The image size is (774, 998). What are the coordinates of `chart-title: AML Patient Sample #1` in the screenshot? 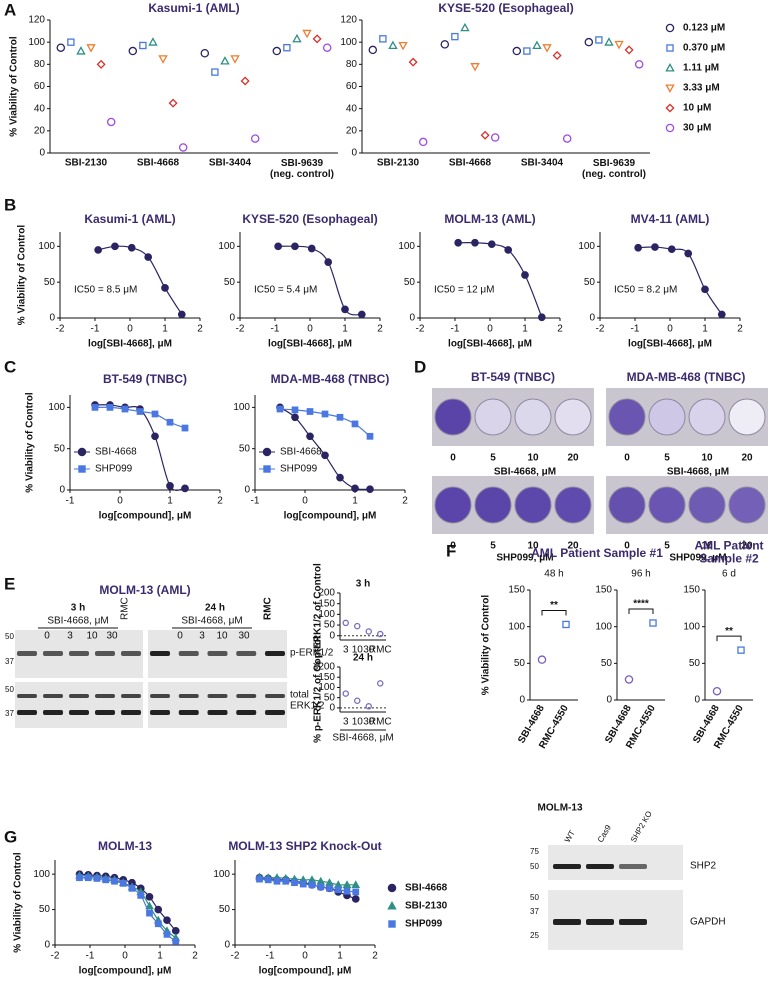 It's located at (597, 553).